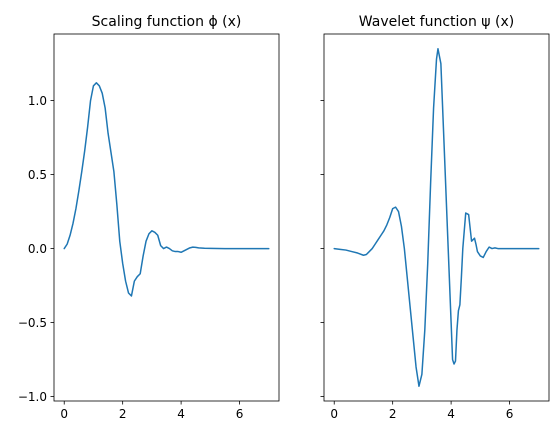 The image size is (559, 437). What do you see at coordinates (510, 414) in the screenshot?
I see `wavelet-function-x-tick-label: 6` at bounding box center [510, 414].